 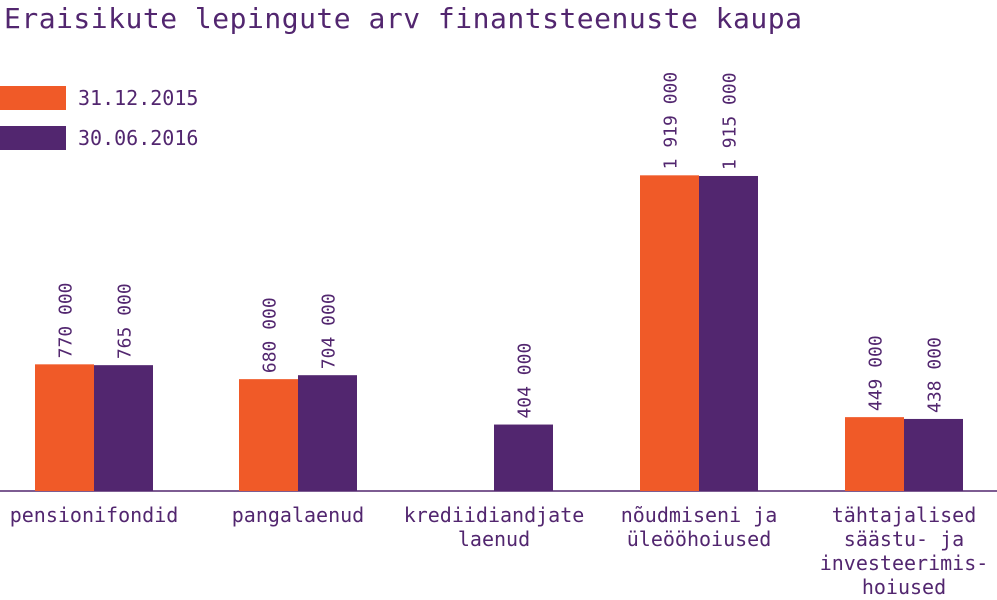 I want to click on category-label-4-line-0: tähtajalised, so click(x=904, y=515).